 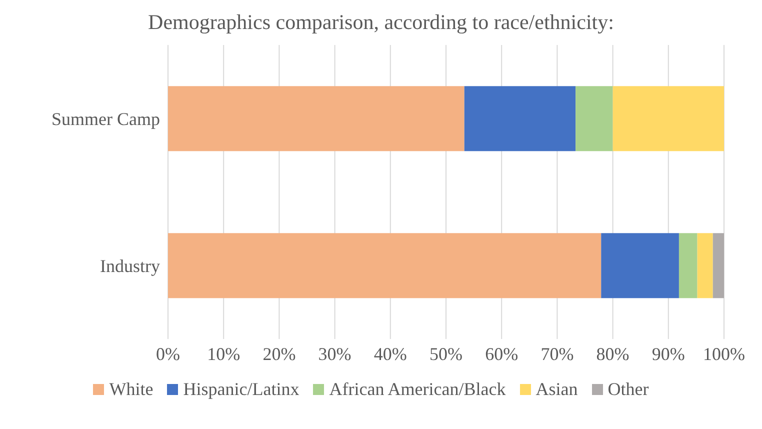 I want to click on legend-label: Asian, so click(x=556, y=389).